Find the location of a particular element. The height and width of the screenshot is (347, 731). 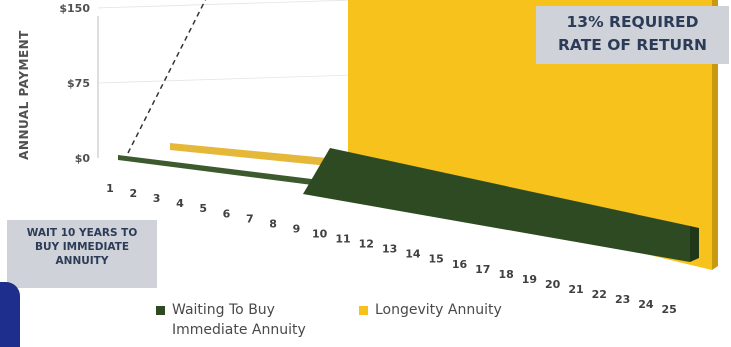

waiting-zero-ledge is located at coordinates (219, 170).